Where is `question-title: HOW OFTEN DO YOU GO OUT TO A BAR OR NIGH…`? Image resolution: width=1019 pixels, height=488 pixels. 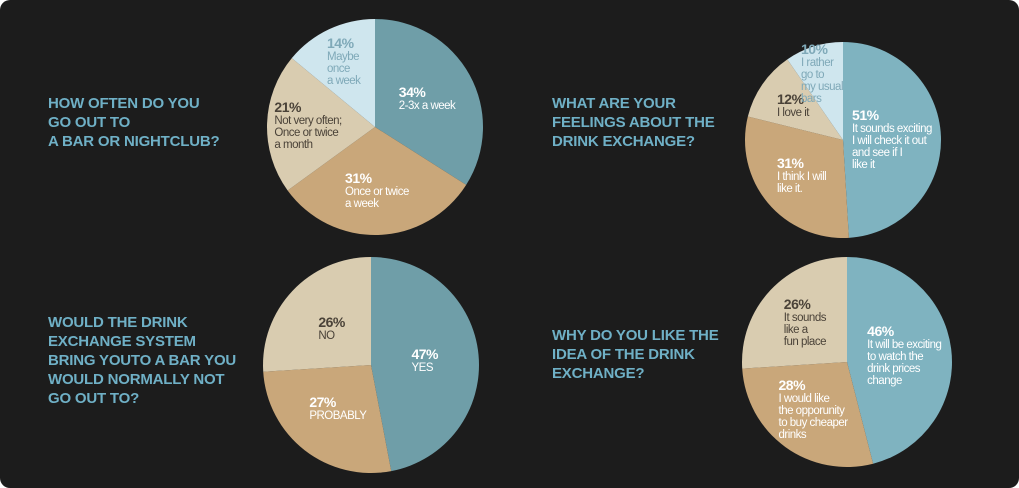
question-title: HOW OFTEN DO YOU GO OUT TO A BAR OR NIGH… is located at coordinates (134, 122).